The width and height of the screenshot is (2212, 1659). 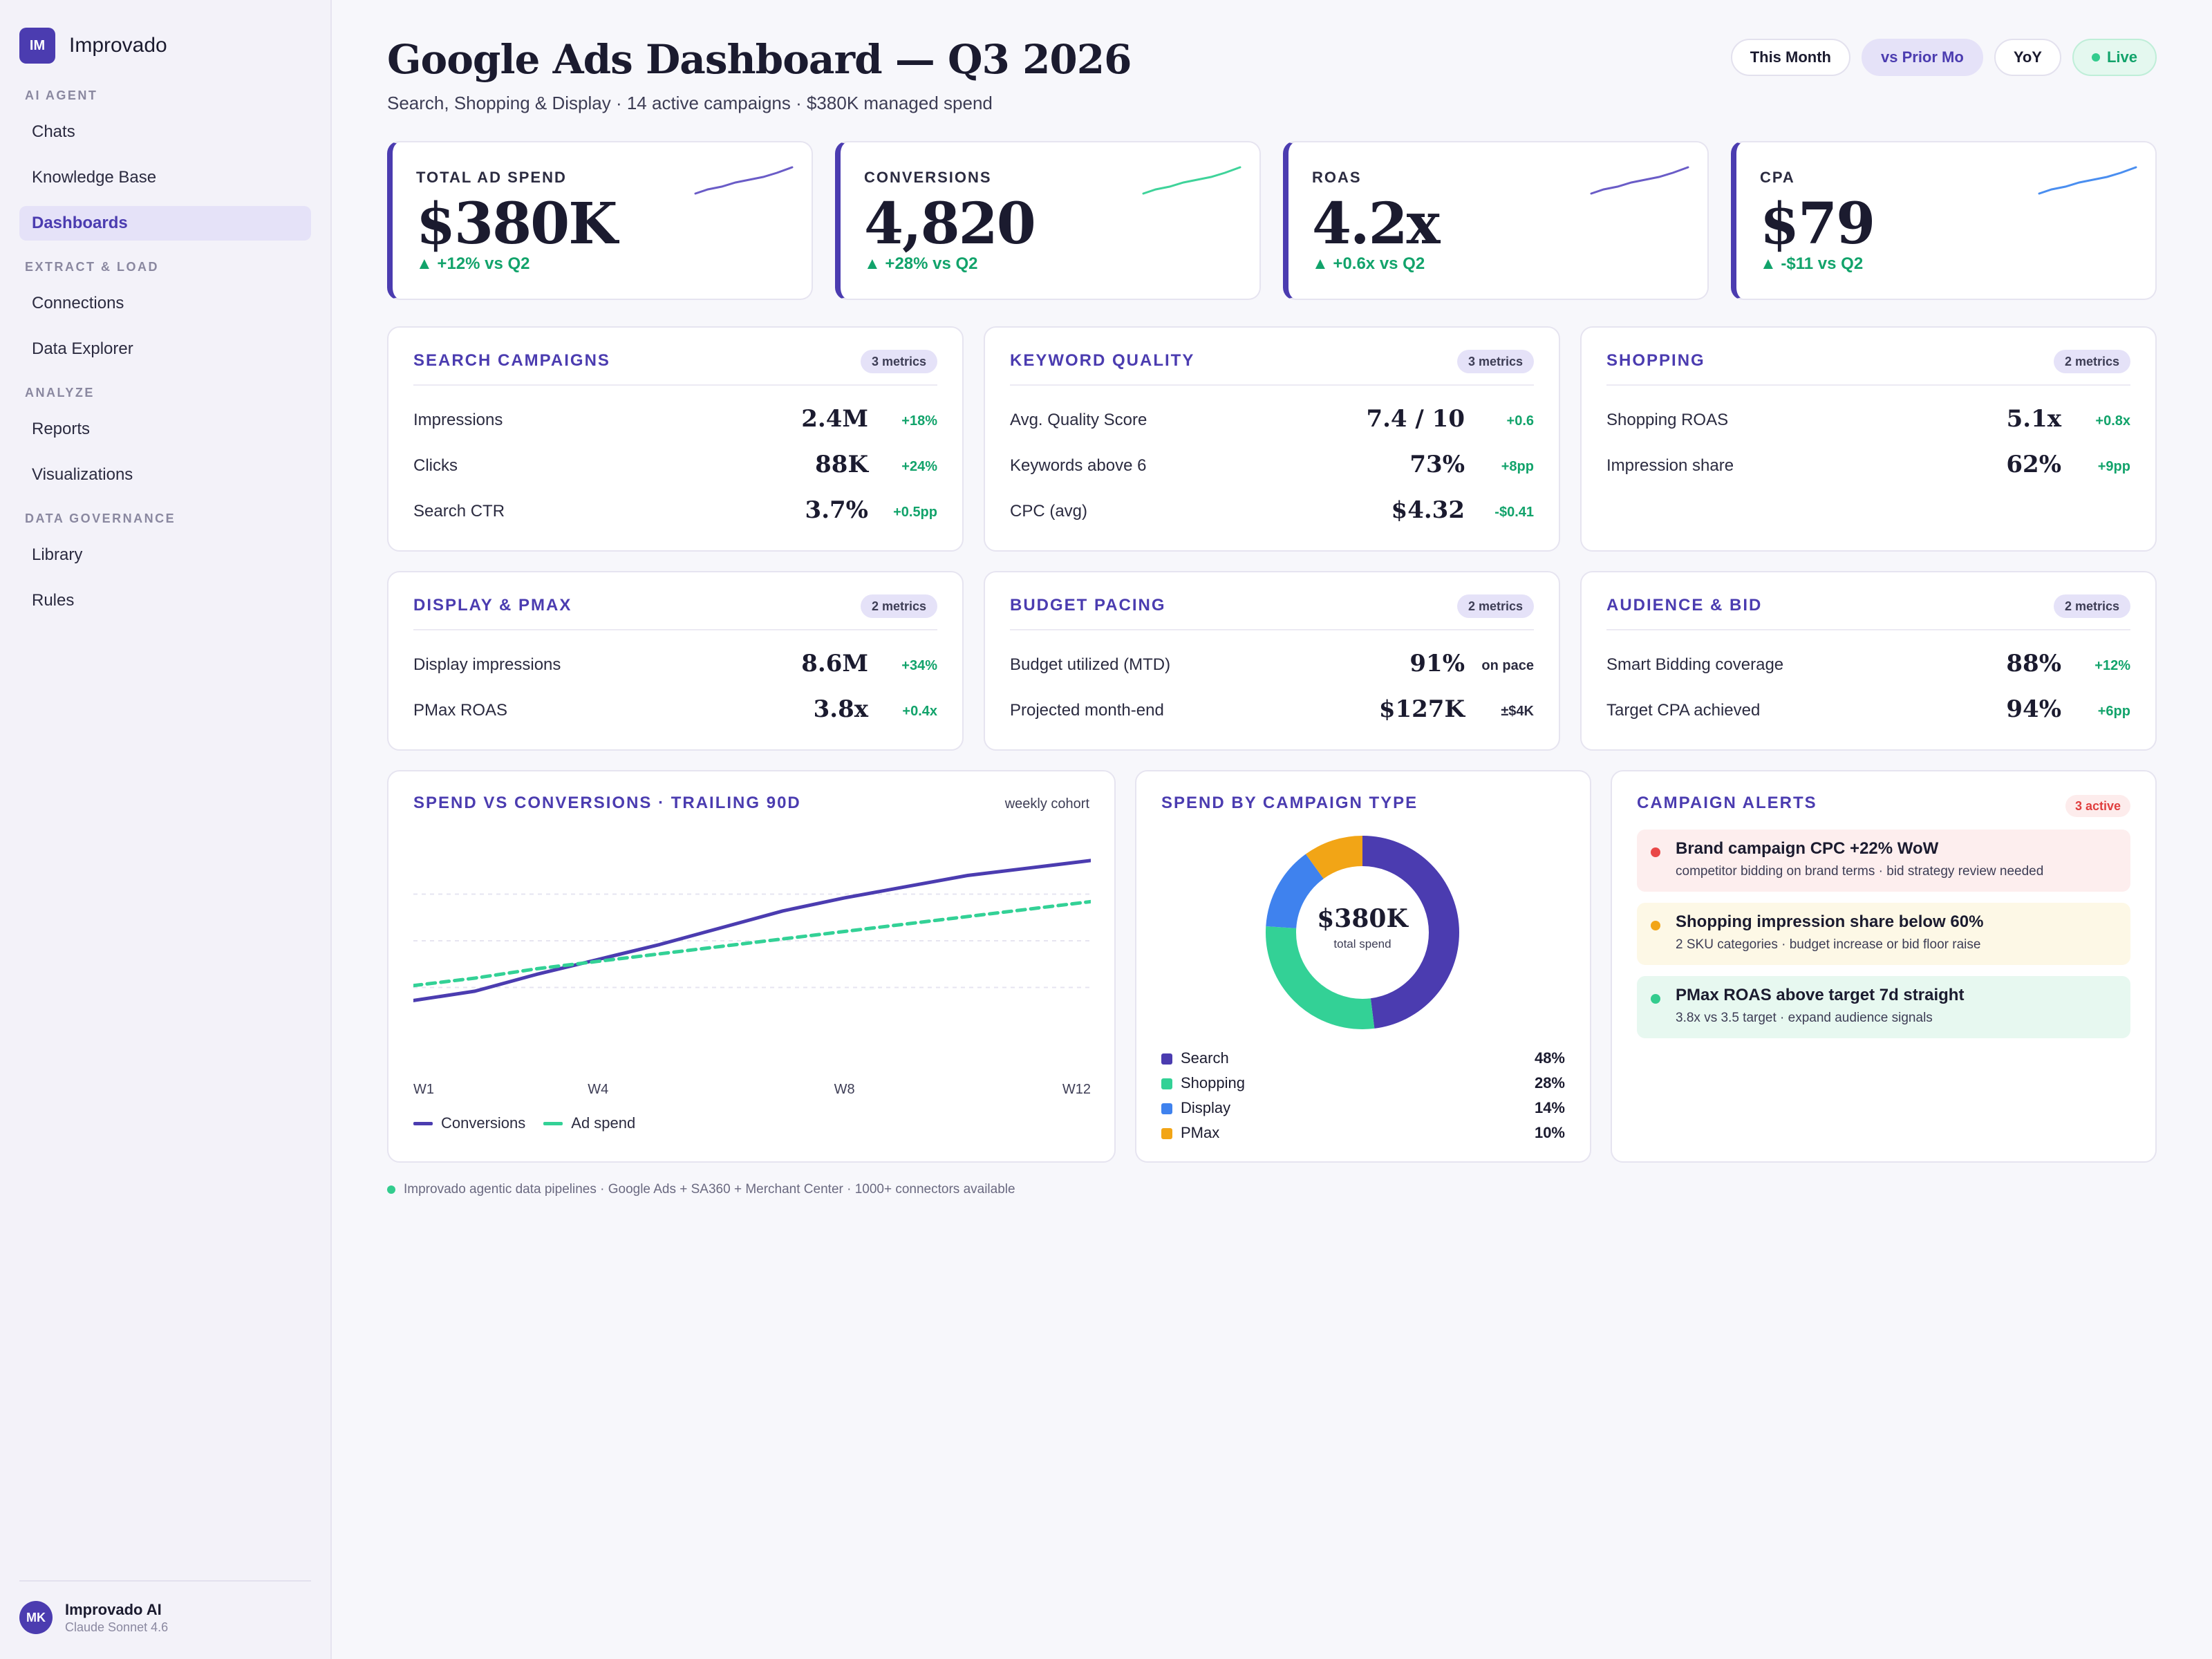 I want to click on donut-center-value: $380K, so click(x=1363, y=918).